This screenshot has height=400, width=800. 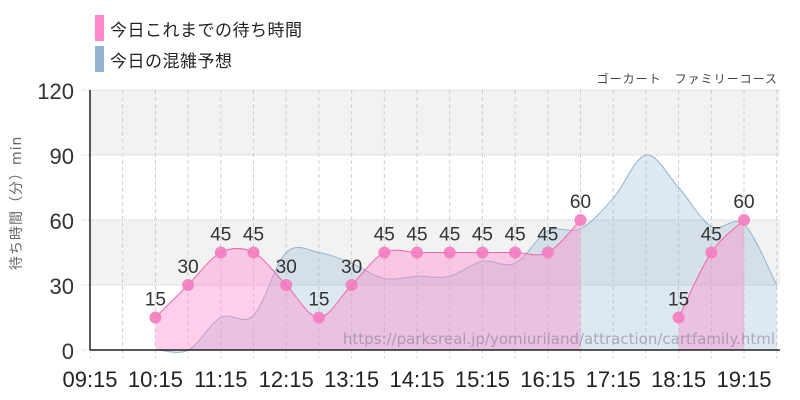 I want to click on legend-label: 今日これまでの待ち時間, so click(x=206, y=30).